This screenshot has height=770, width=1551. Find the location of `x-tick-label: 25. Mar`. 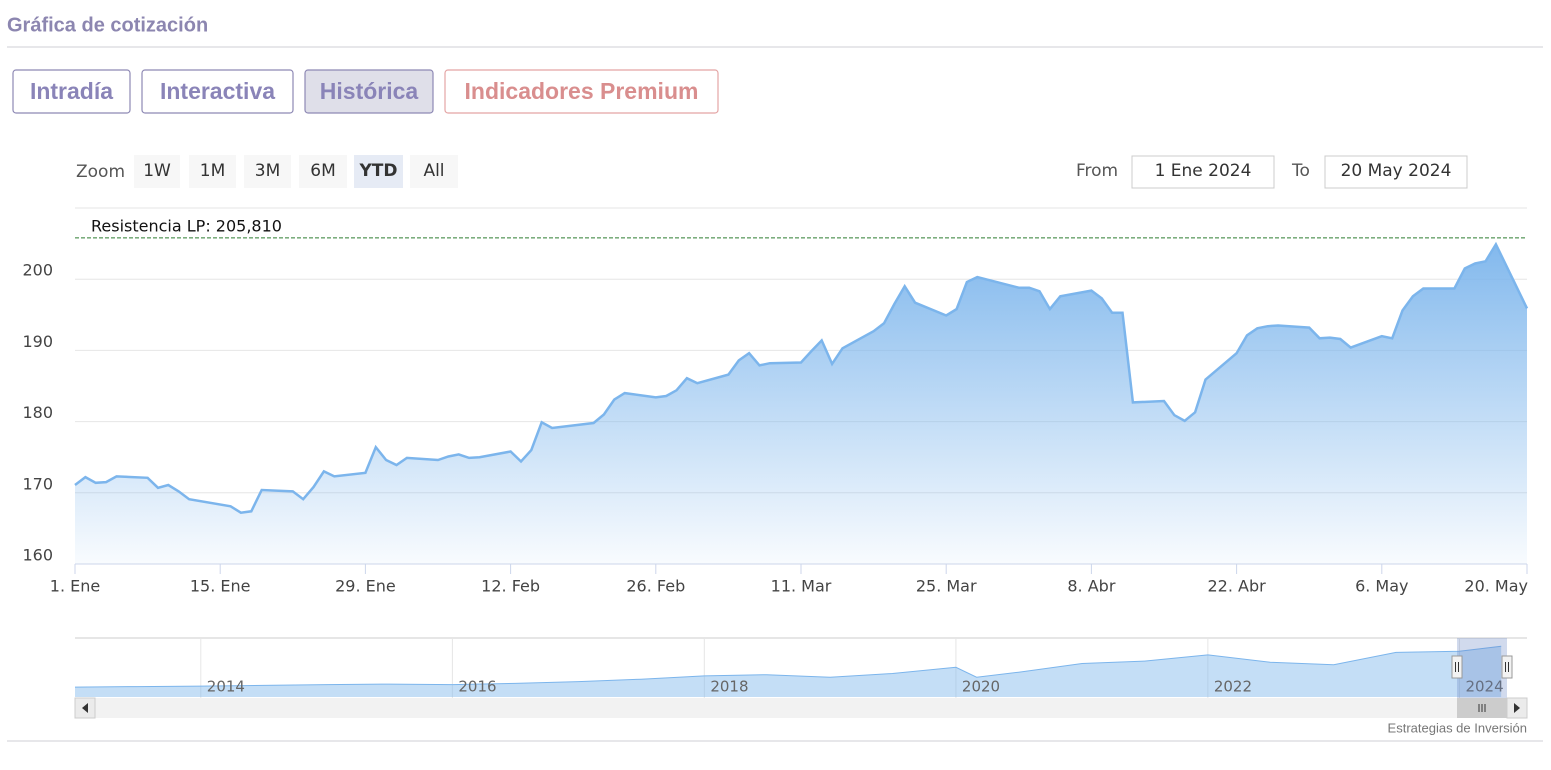

x-tick-label: 25. Mar is located at coordinates (946, 586).